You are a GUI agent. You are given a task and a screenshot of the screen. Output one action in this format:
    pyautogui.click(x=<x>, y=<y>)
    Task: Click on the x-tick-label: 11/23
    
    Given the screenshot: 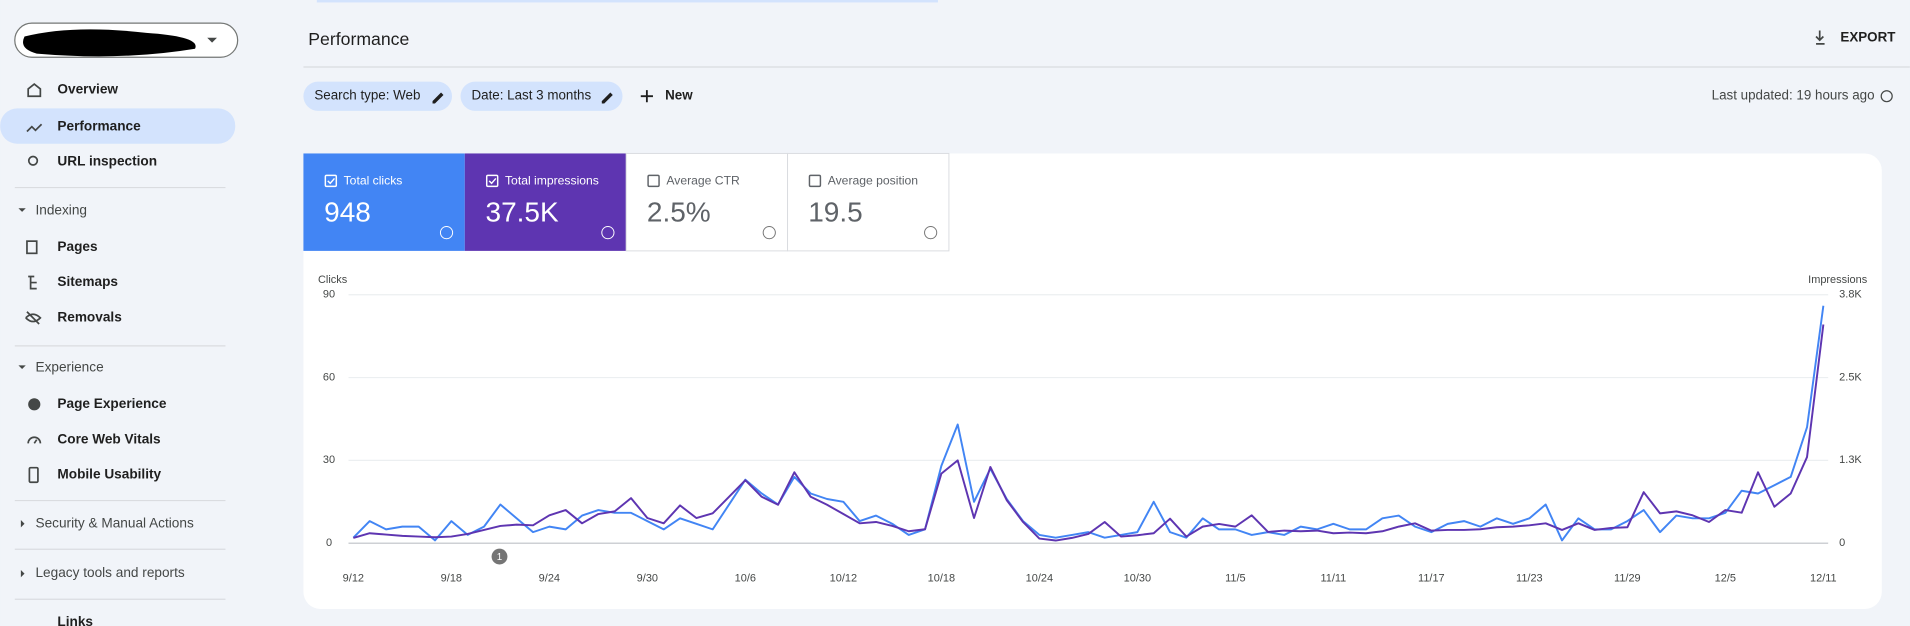 What is the action you would take?
    pyautogui.click(x=1529, y=578)
    